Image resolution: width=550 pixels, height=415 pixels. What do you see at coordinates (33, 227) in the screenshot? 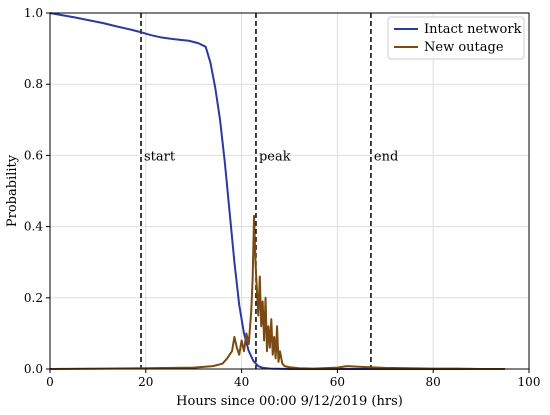
I see `y-tick-label-2: 0.4` at bounding box center [33, 227].